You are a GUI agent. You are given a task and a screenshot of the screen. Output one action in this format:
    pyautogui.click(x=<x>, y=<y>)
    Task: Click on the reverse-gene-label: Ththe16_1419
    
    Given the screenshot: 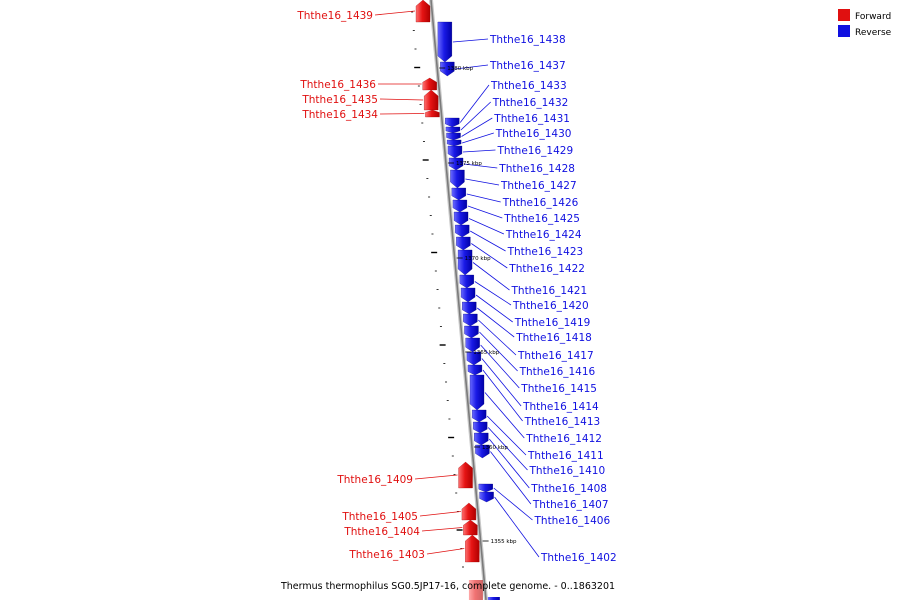 What is the action you would take?
    pyautogui.click(x=552, y=323)
    